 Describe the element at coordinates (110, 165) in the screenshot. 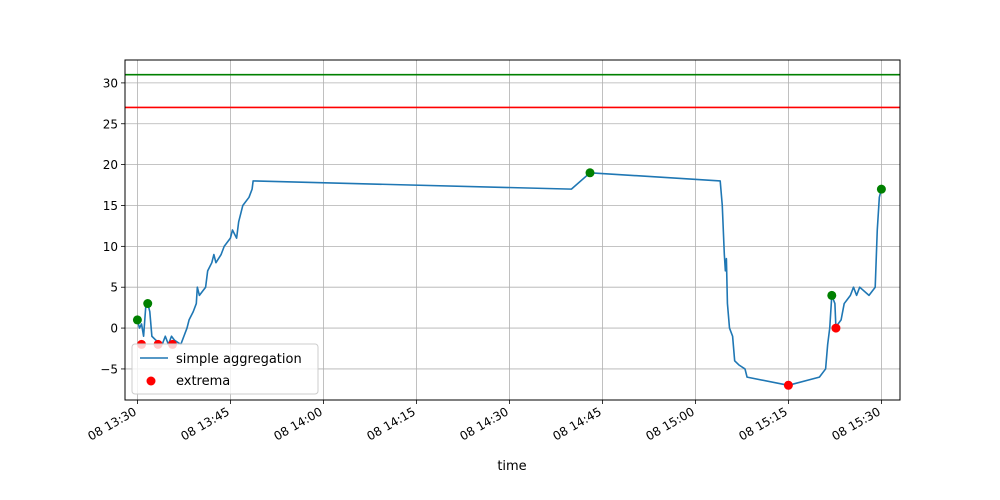

I see `y-tick-label: 20` at that location.